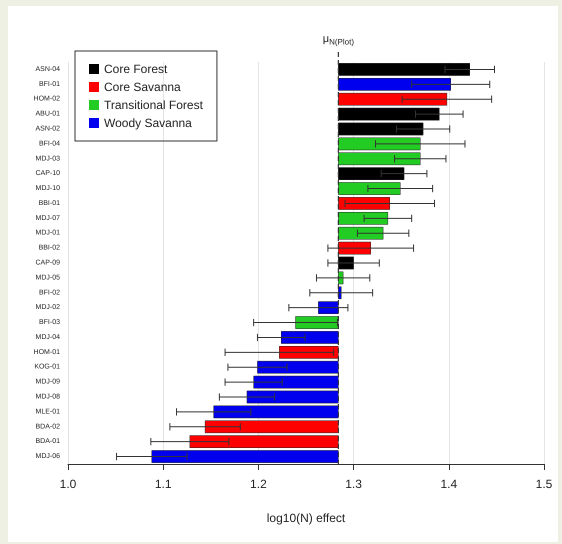 Image resolution: width=562 pixels, height=544 pixels. What do you see at coordinates (154, 105) in the screenshot?
I see `legend-label: Transitional Forest` at bounding box center [154, 105].